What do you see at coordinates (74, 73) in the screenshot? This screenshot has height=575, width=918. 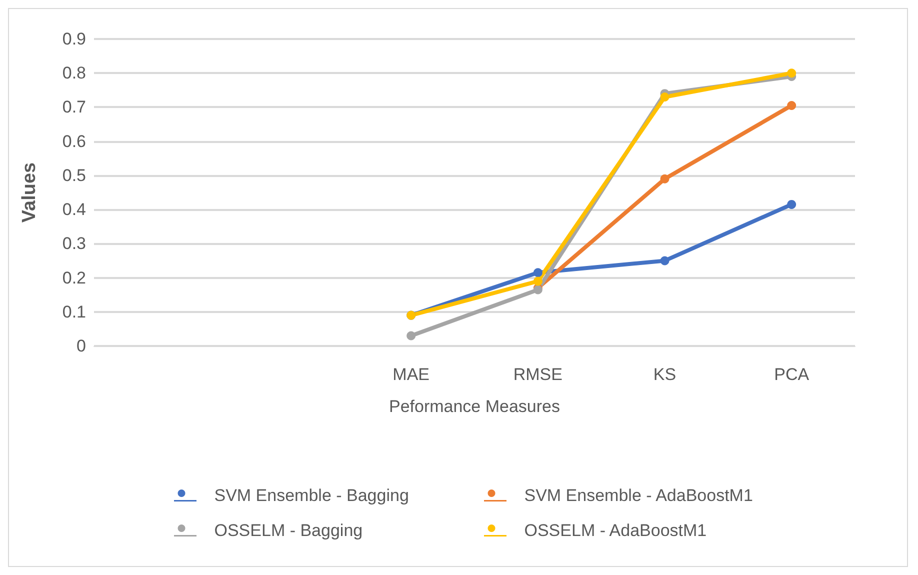 I see `y-tick-label: 0.8` at bounding box center [74, 73].